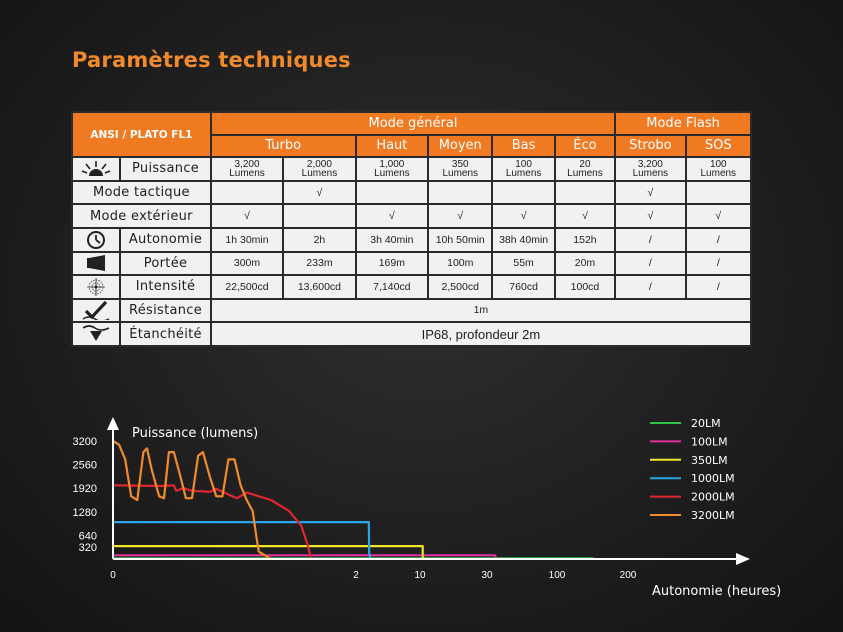 This screenshot has height=632, width=843. Describe the element at coordinates (392, 146) in the screenshot. I see `mode-header-haut: Haut` at that location.